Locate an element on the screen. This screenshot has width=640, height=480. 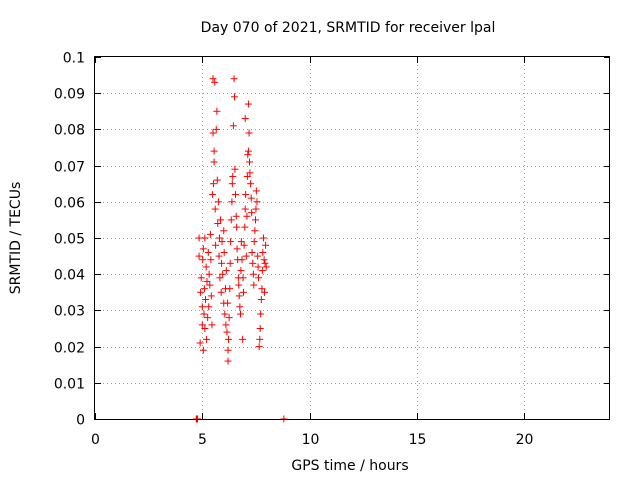
y-axis-label: SRMTID / TECUs is located at coordinates (16, 238).